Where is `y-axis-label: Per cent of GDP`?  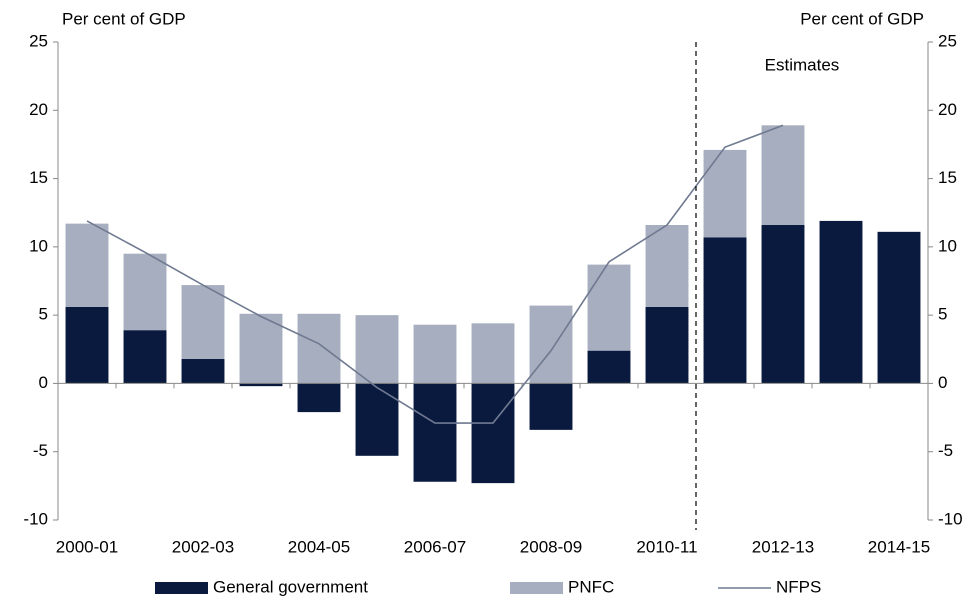
y-axis-label: Per cent of GDP is located at coordinates (124, 18).